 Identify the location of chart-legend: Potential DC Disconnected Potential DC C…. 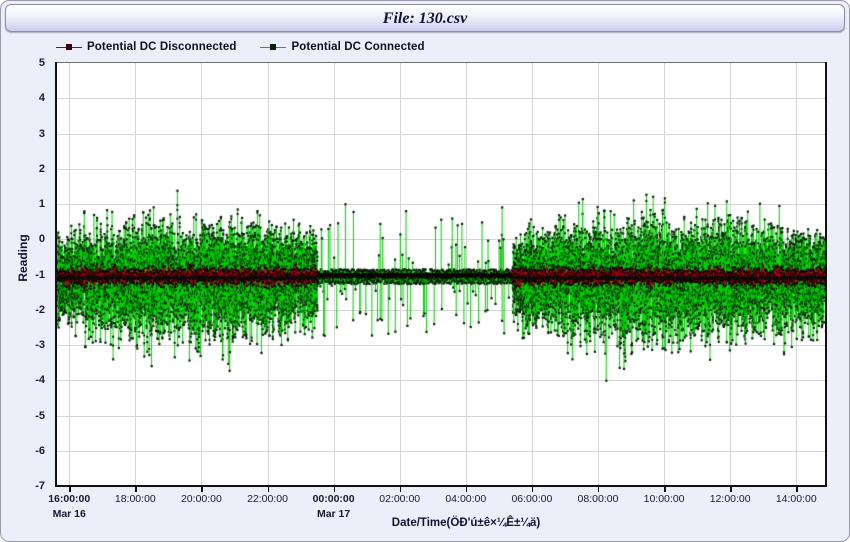
(240, 47).